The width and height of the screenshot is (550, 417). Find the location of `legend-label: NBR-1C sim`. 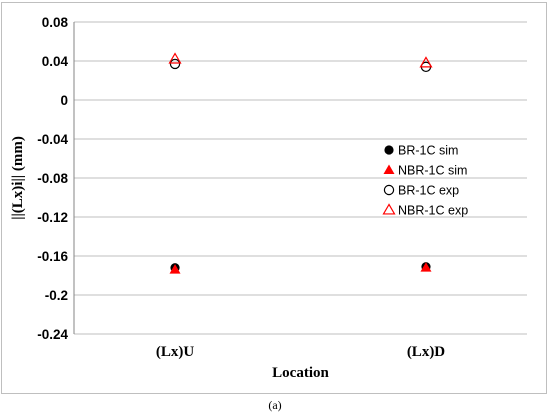

legend-label: NBR-1C sim is located at coordinates (432, 171).